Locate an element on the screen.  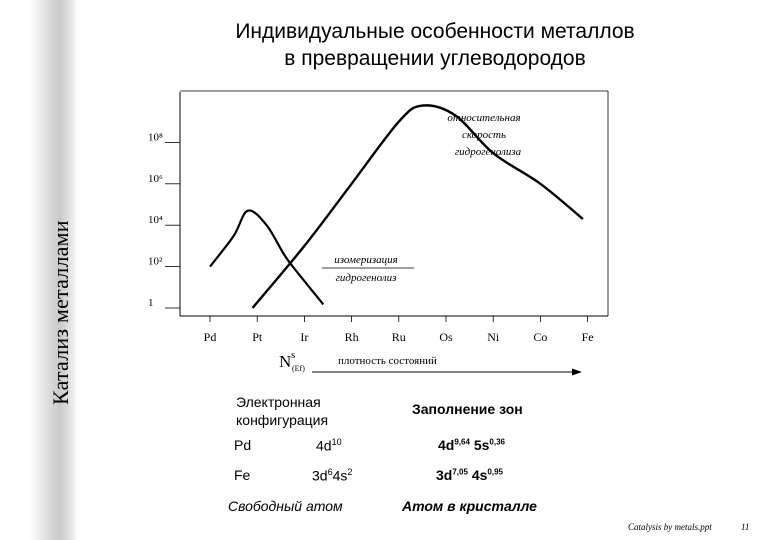
row-pd-crystal: 4d9,64 5s0,36 is located at coordinates (471, 445).